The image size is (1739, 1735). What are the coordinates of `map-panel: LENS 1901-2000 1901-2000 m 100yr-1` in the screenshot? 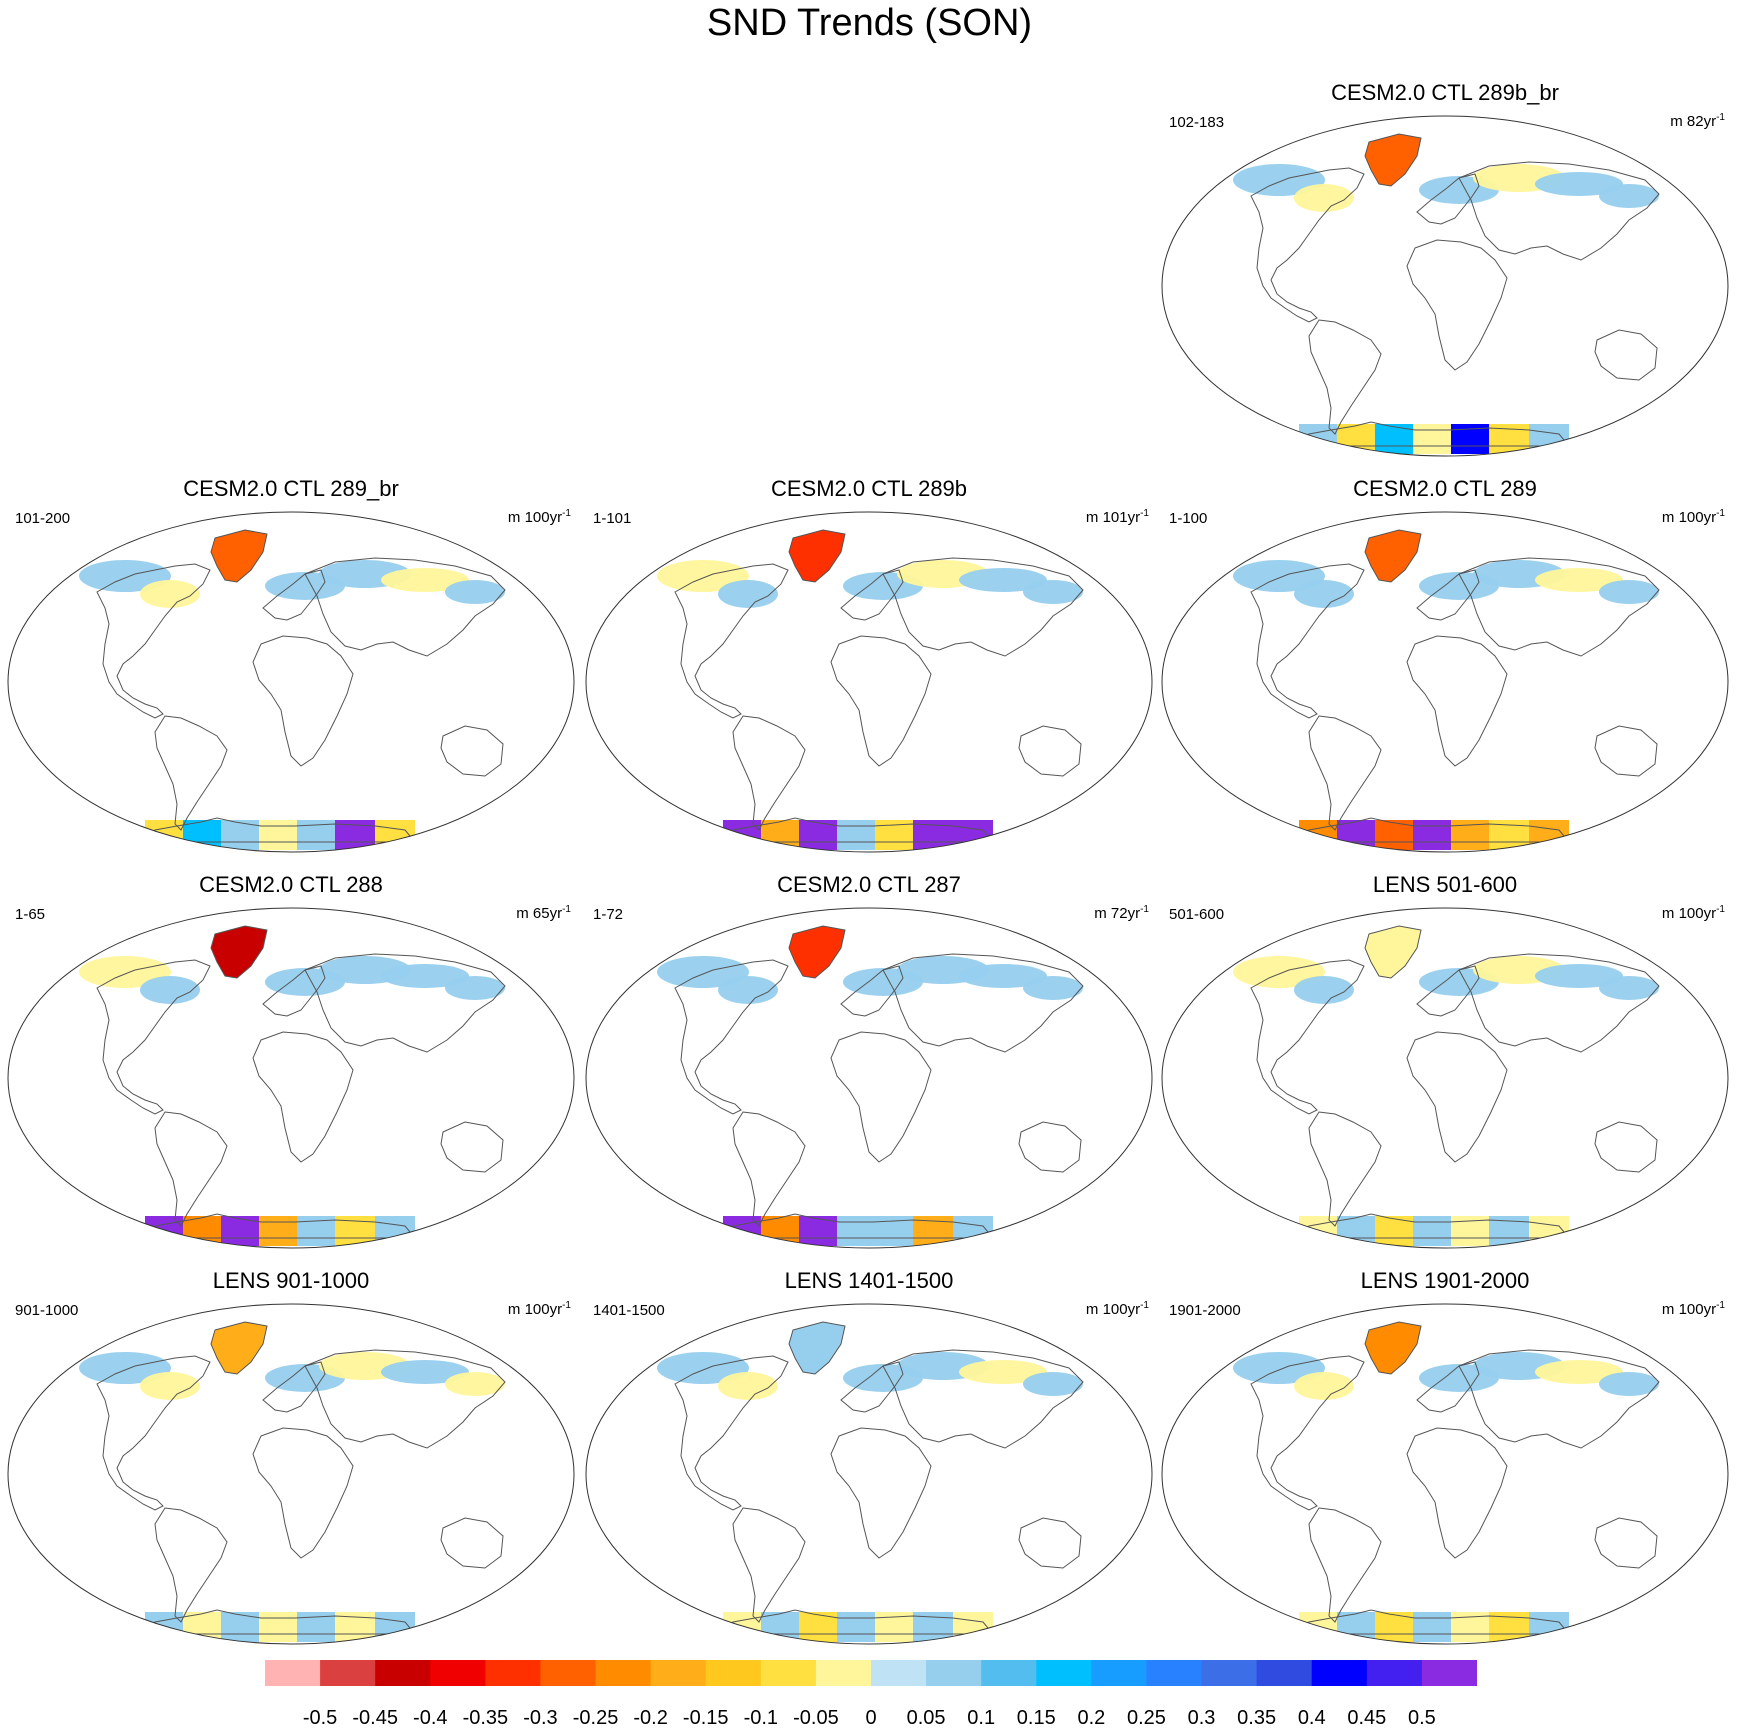 It's located at (1445, 1459).